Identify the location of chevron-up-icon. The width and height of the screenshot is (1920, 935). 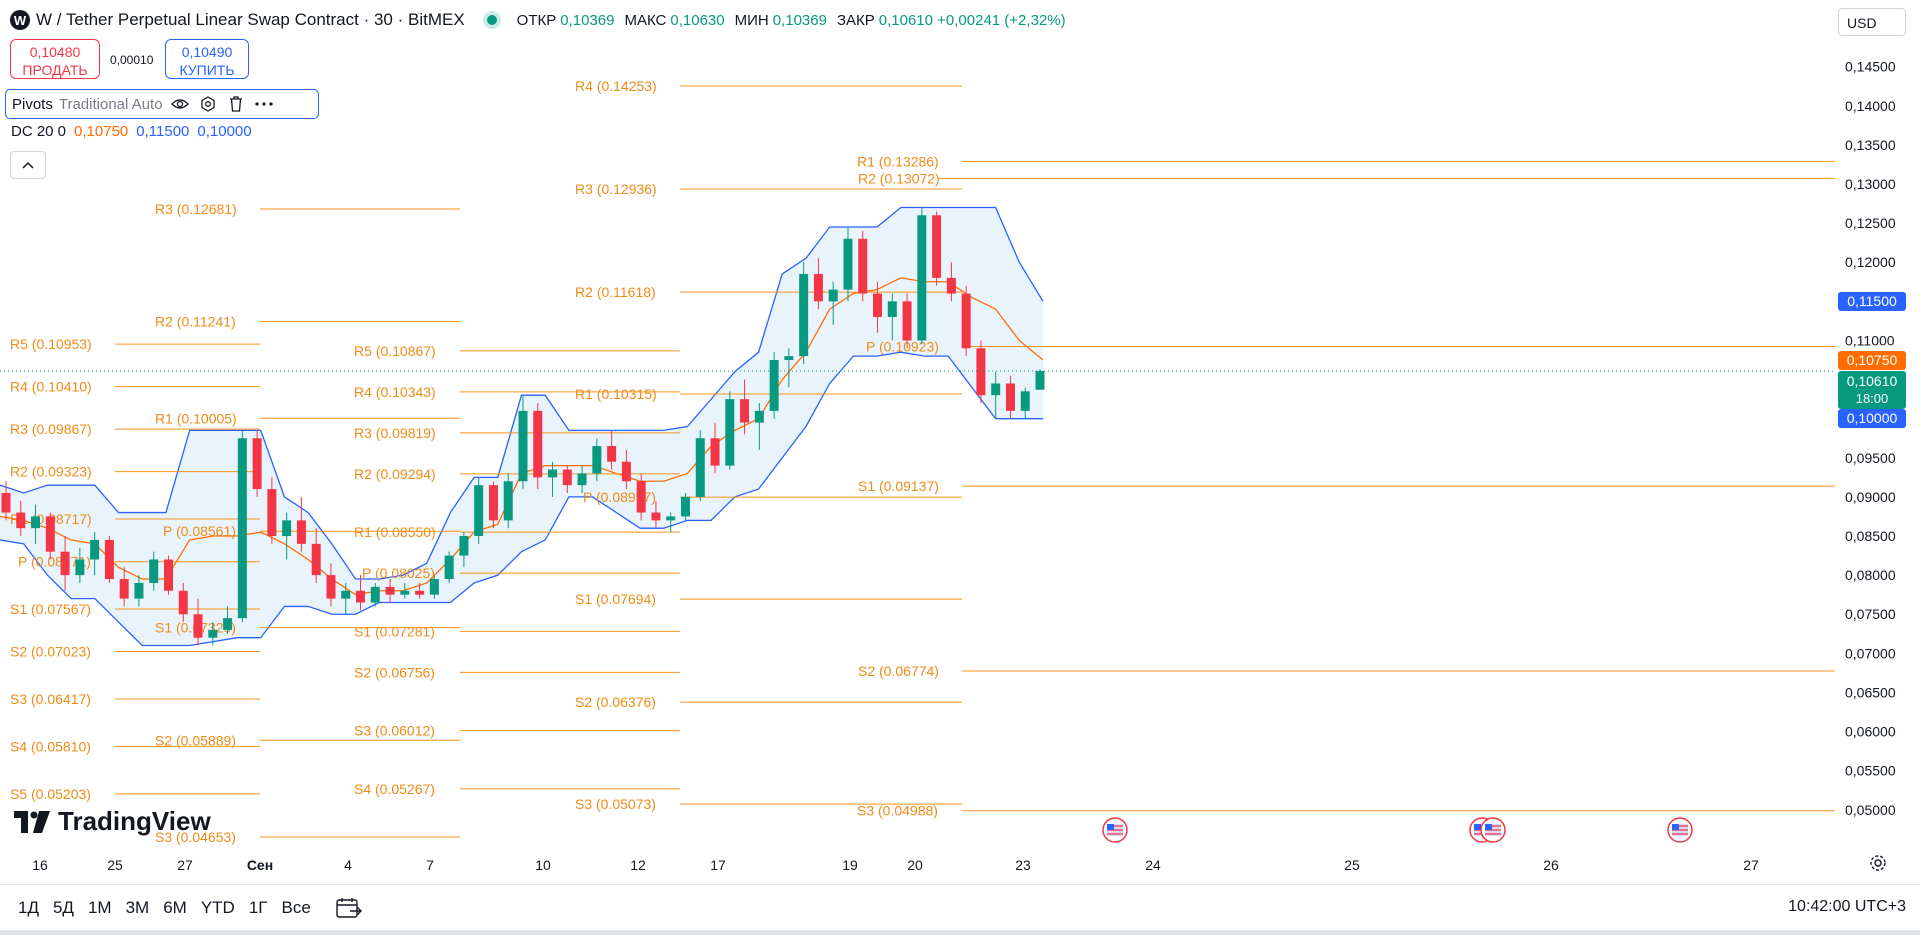
(28, 165).